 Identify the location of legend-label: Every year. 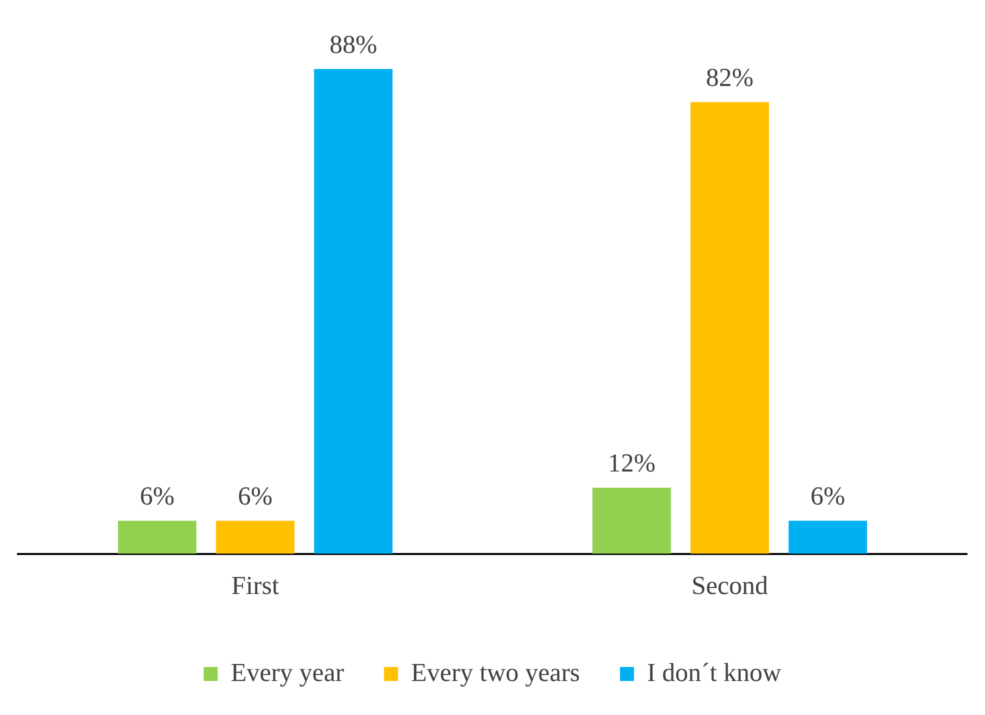
(287, 672).